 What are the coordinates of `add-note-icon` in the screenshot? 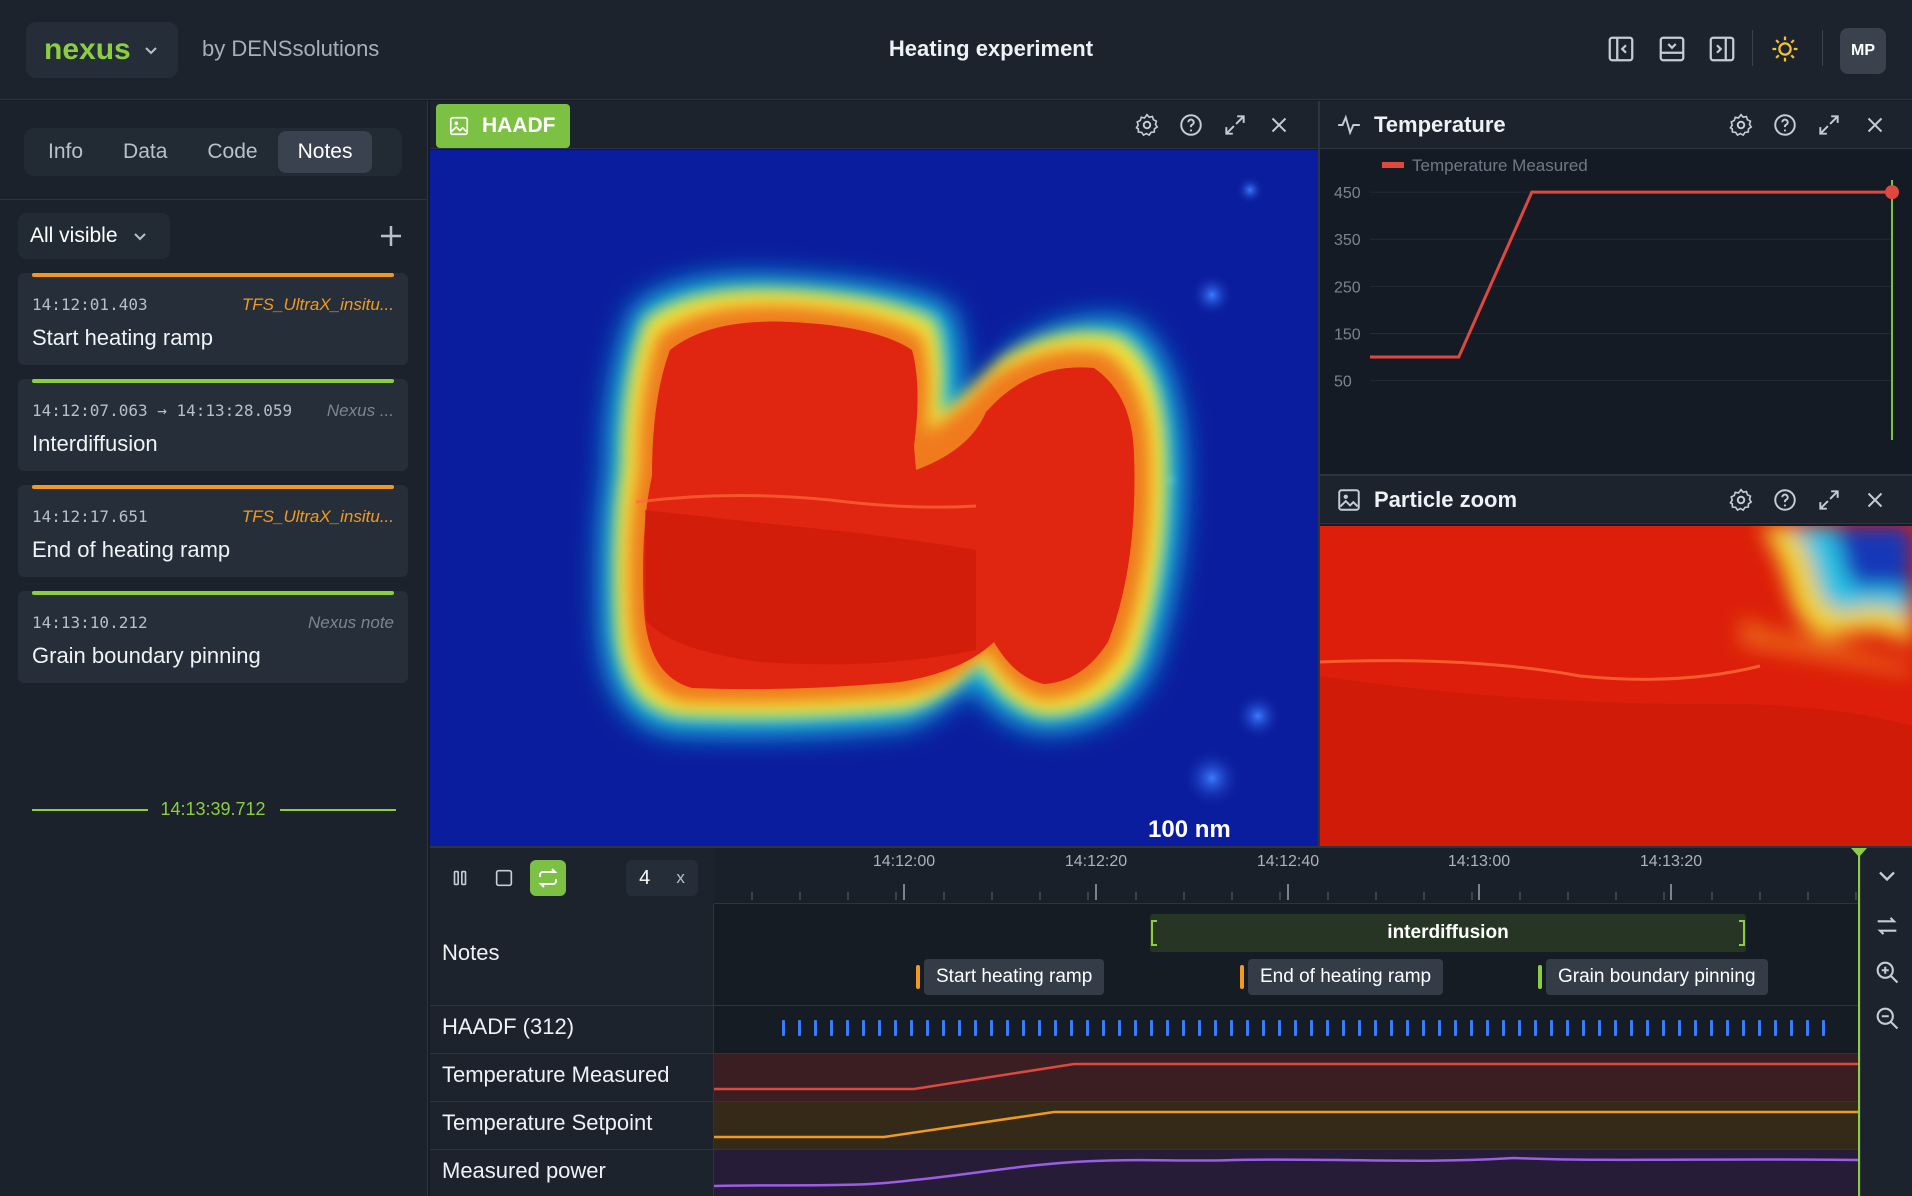 It's located at (391, 236).